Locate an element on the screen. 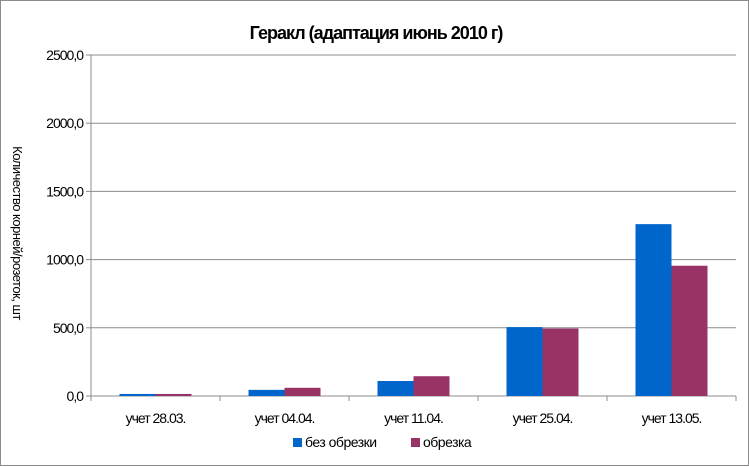 The image size is (749, 467). y-tick-label: 500,0 is located at coordinates (68, 328).